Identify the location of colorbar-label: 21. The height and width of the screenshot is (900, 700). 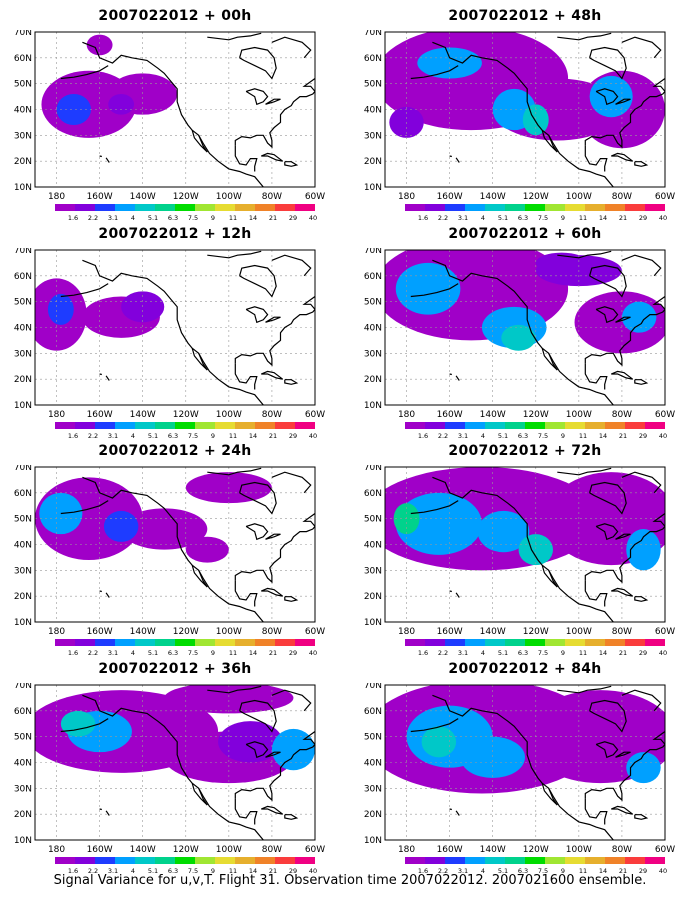
(273, 653).